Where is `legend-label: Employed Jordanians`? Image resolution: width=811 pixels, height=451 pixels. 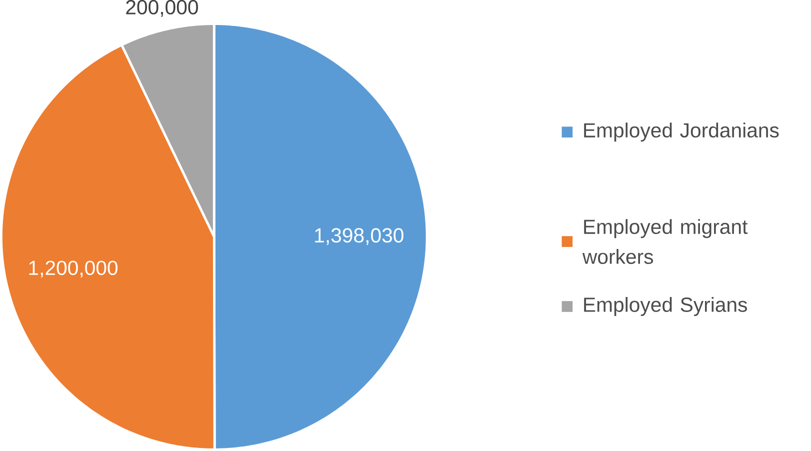
legend-label: Employed Jordanians is located at coordinates (681, 132).